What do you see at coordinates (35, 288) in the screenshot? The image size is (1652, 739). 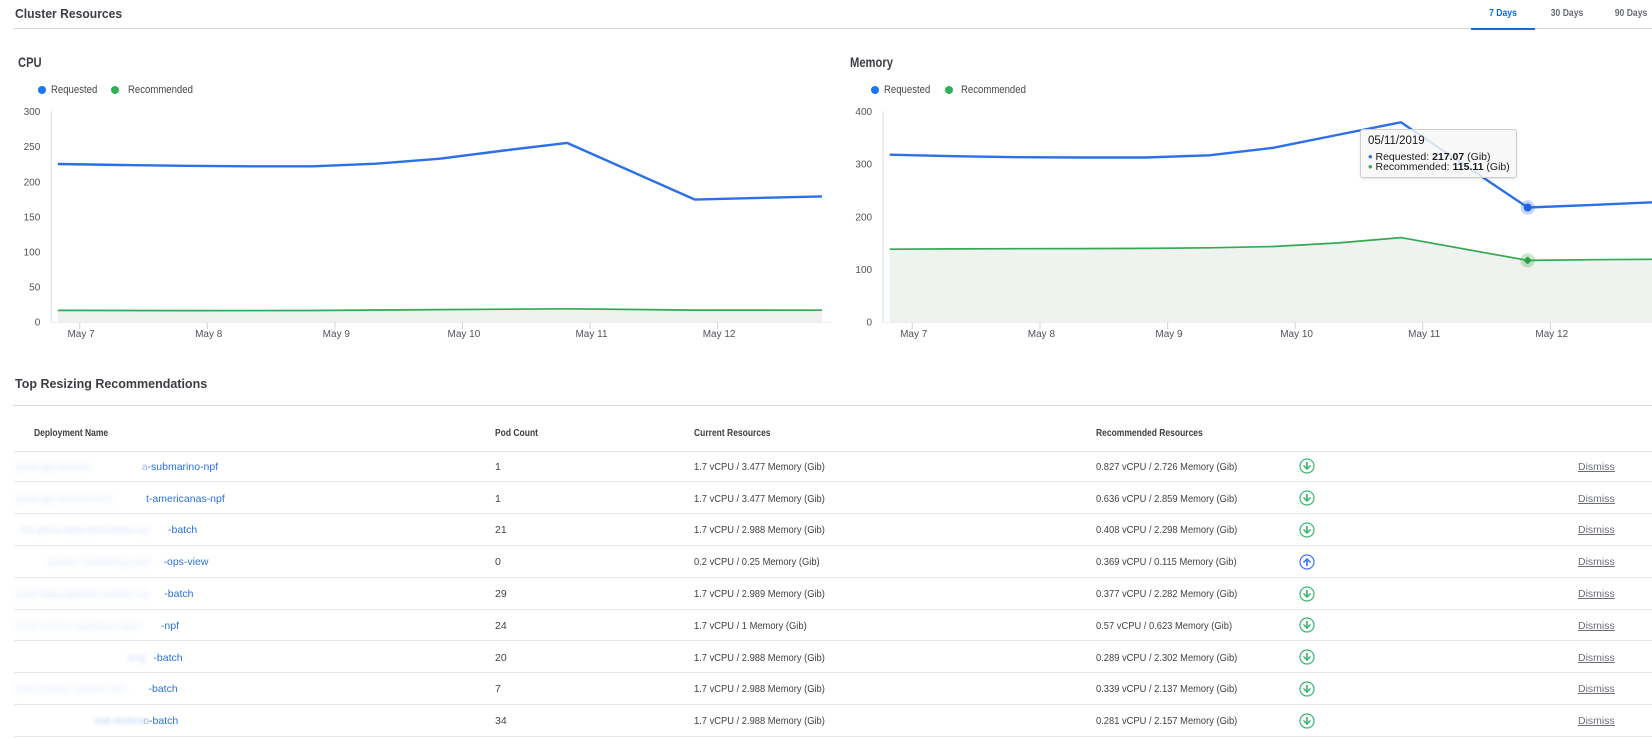 I see `svg-text: 50` at bounding box center [35, 288].